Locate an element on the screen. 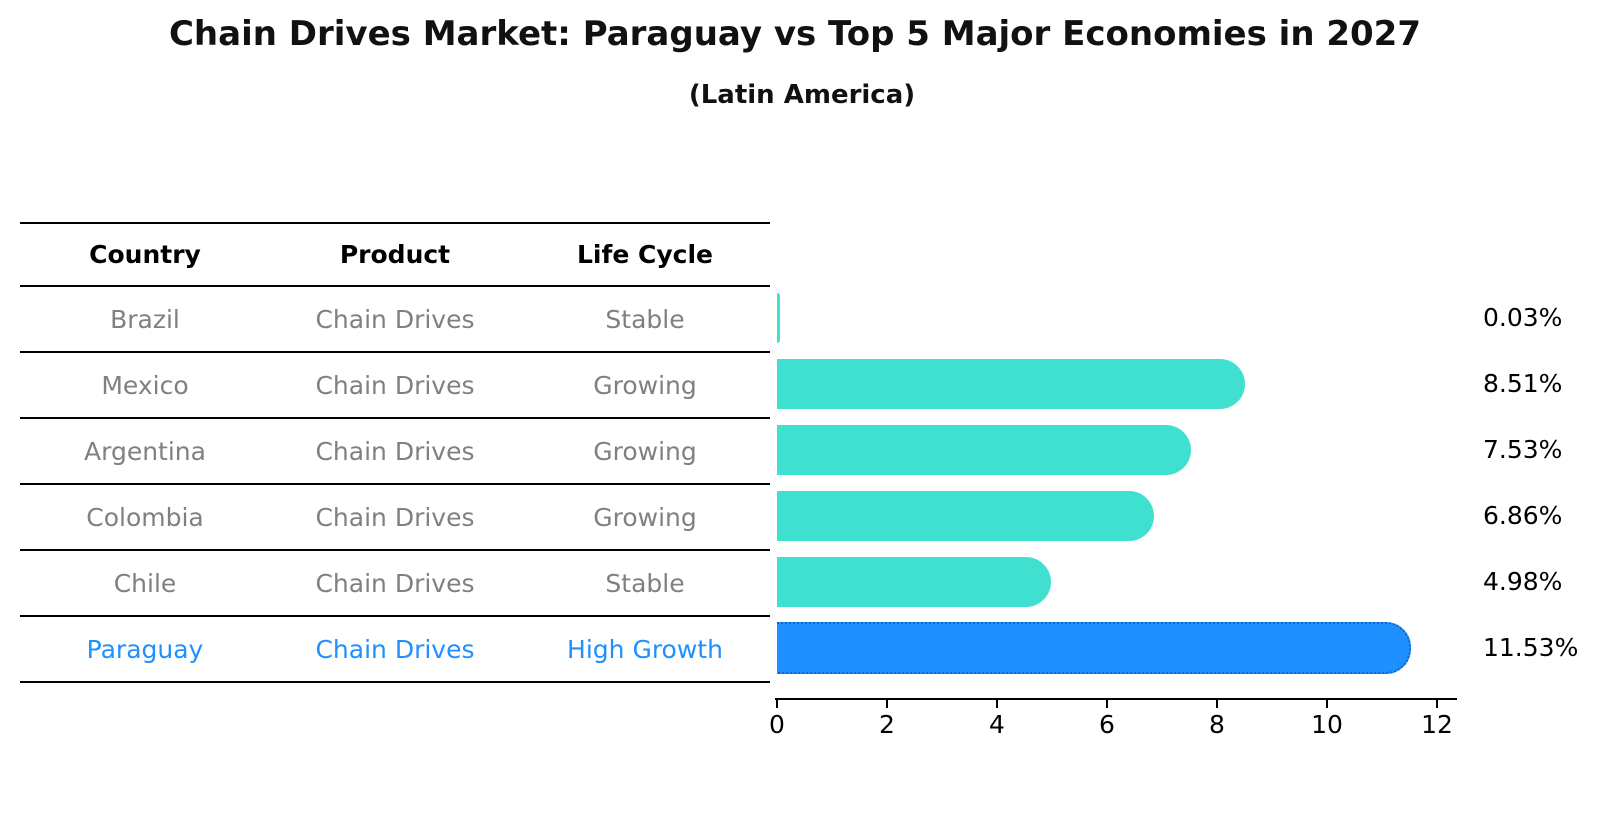  table-row-brazil: Brazil Chain Drives Stable is located at coordinates (395, 320).